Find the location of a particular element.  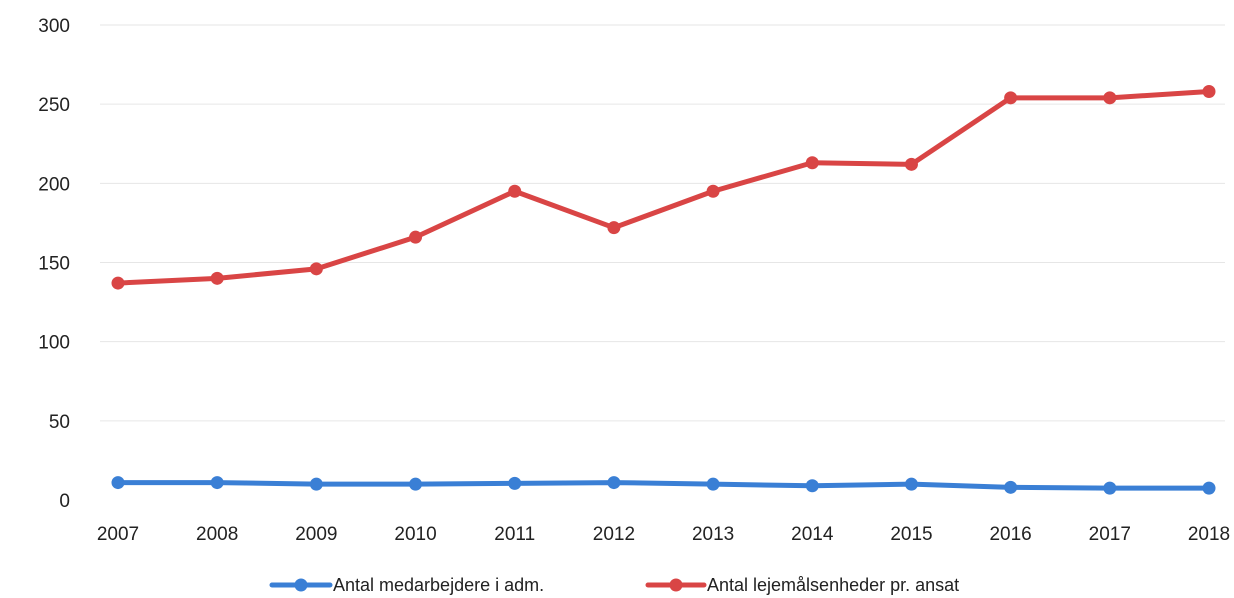

x-tick-label: 2013 is located at coordinates (713, 534).